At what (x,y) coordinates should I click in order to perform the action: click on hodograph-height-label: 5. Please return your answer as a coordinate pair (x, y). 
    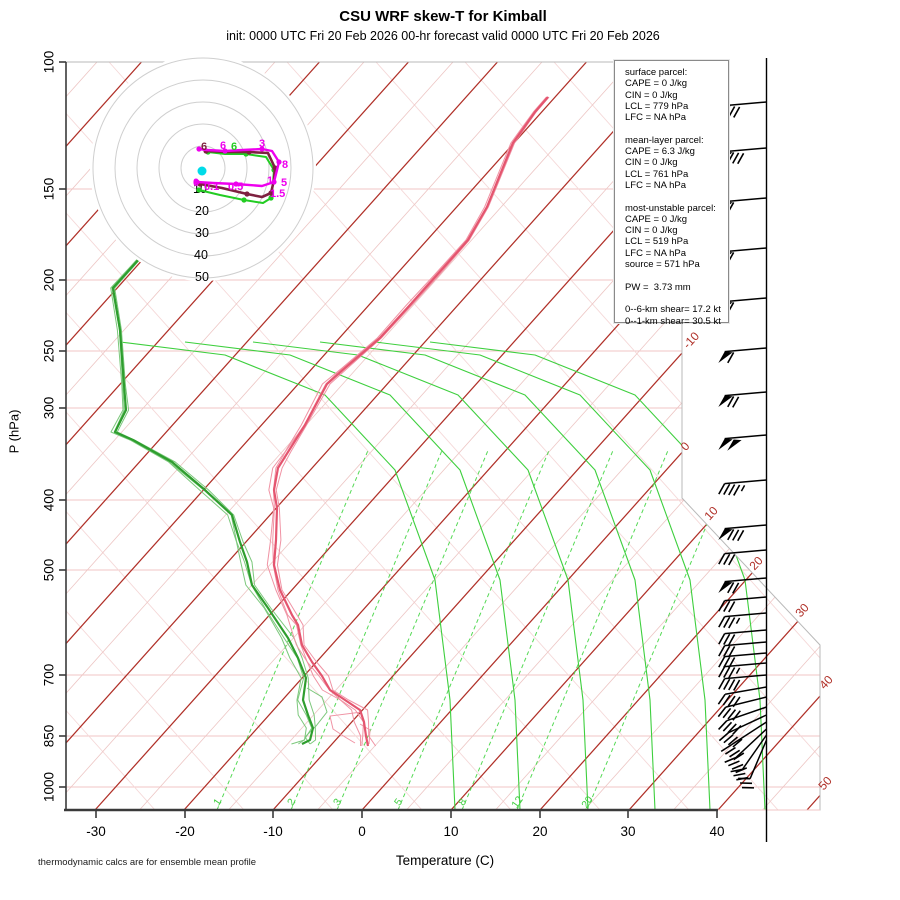
    Looking at the image, I should click on (284, 183).